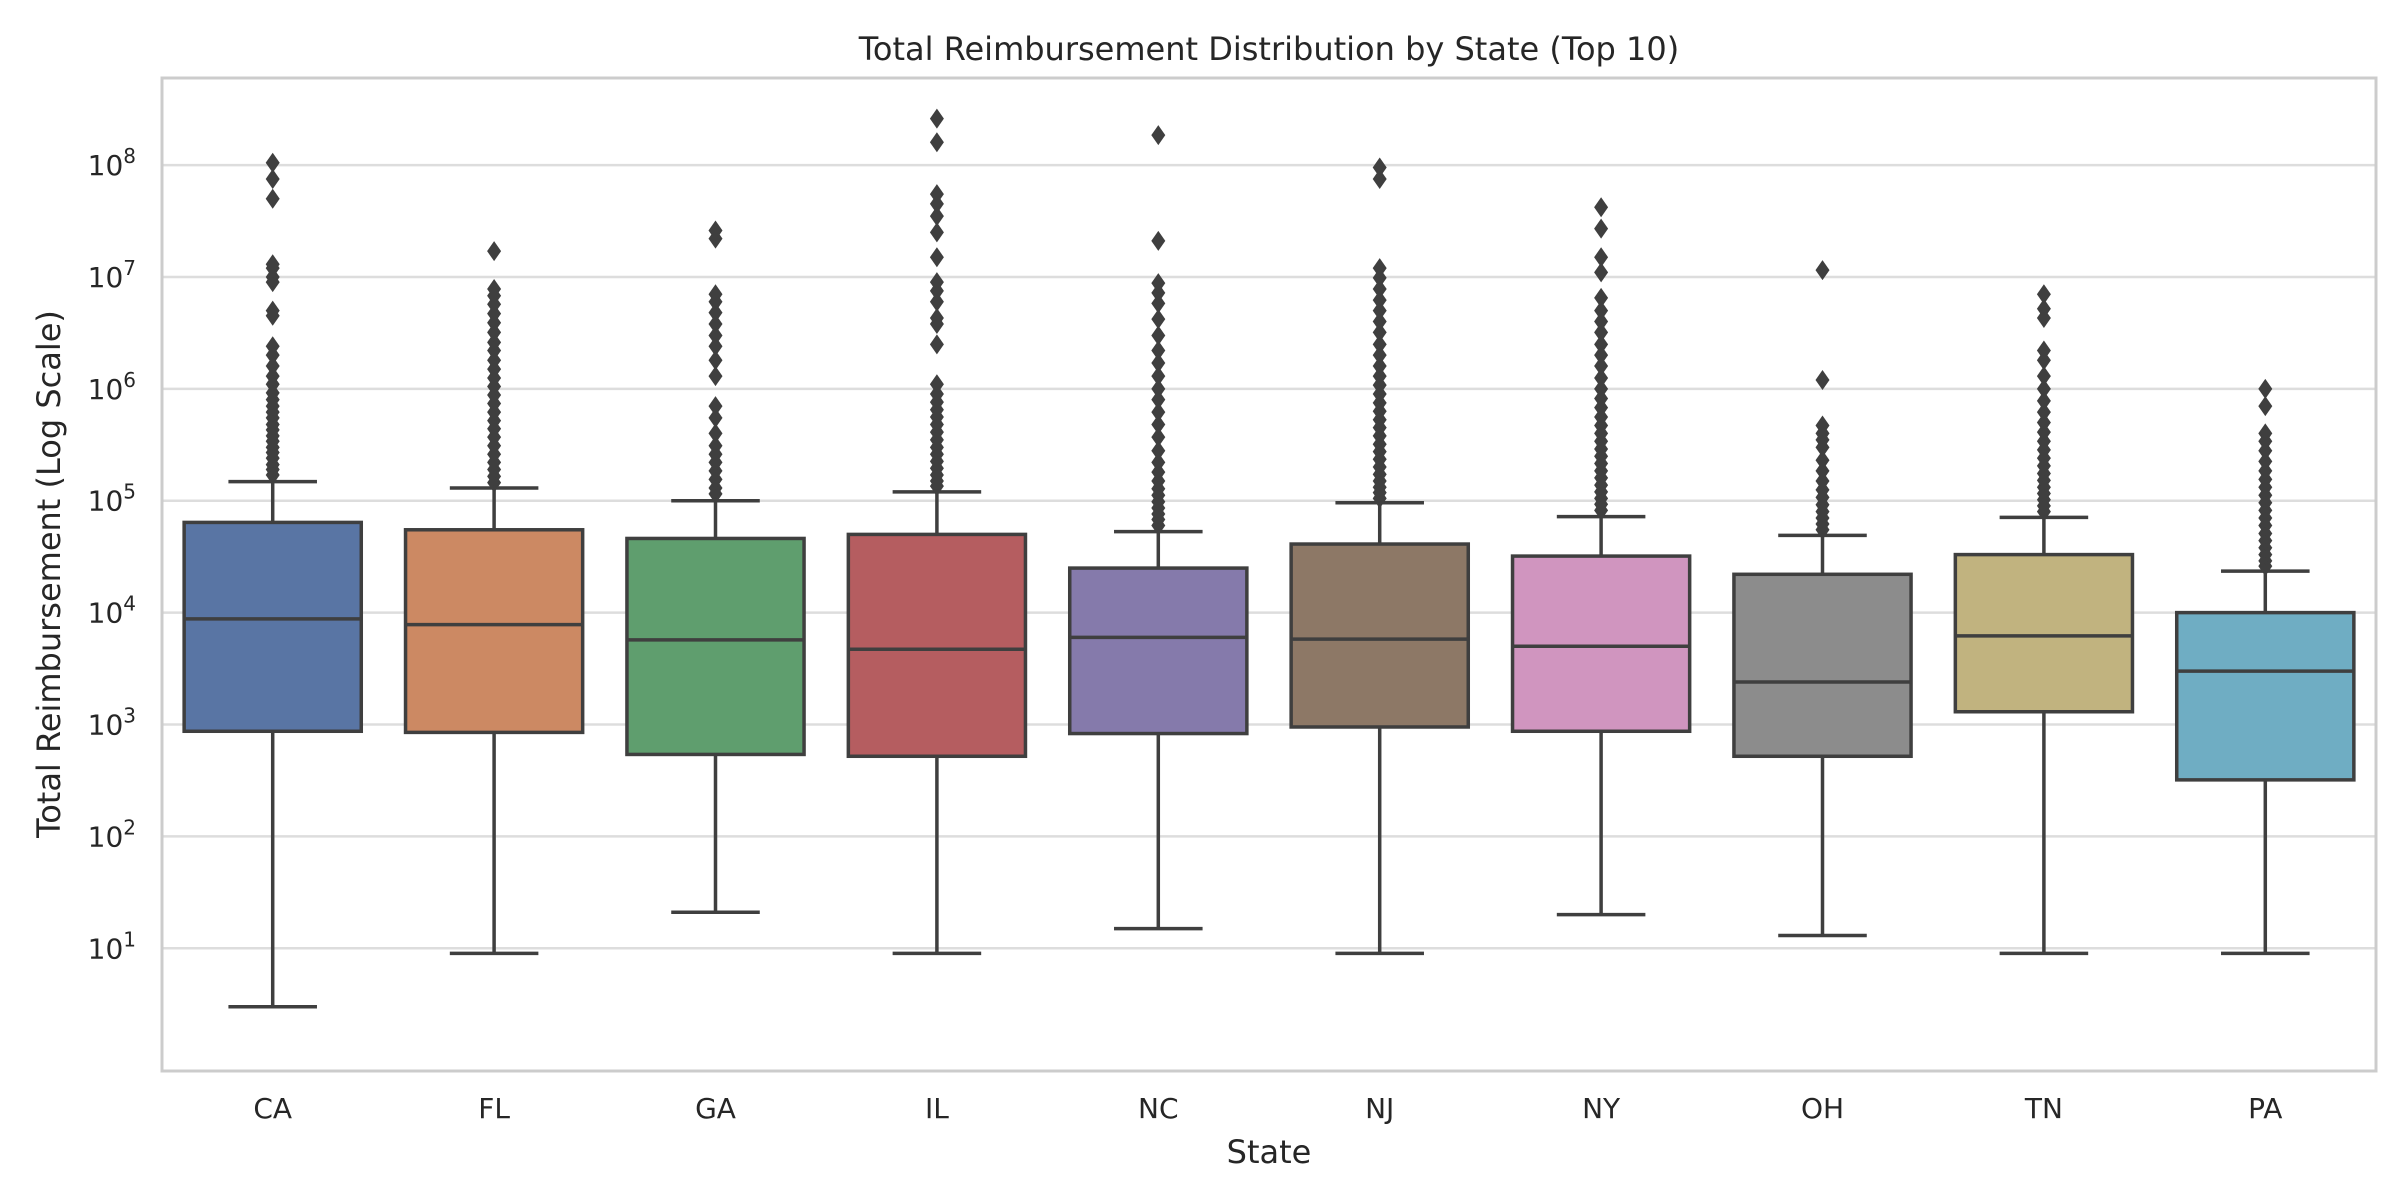  I want to click on y-tick-label: 10⁸, so click(112, 163).